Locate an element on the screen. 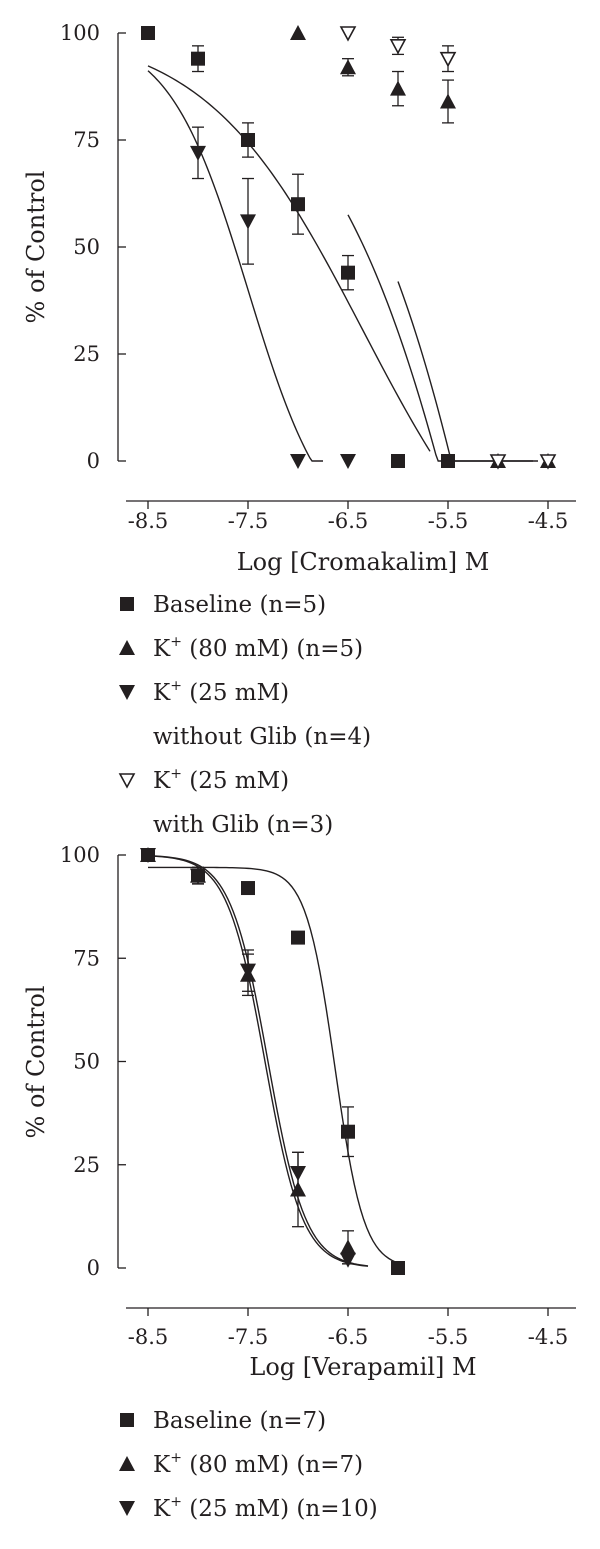 The height and width of the screenshot is (1549, 600). x-axis-label: Log [Cromakalim] M is located at coordinates (363, 562).